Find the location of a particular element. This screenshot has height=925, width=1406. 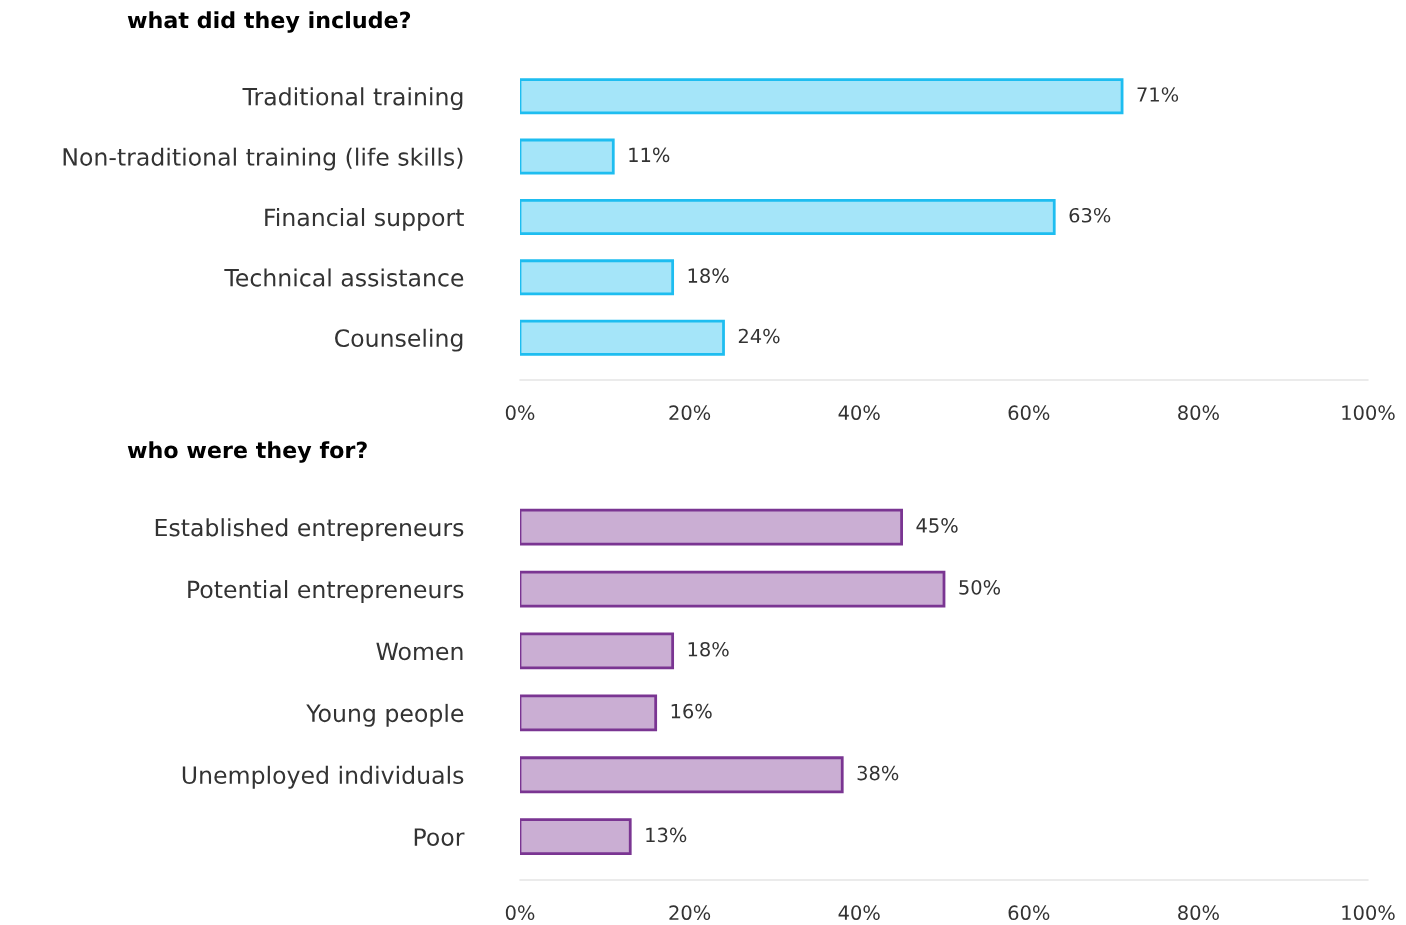

data-label: 13% is located at coordinates (666, 835).